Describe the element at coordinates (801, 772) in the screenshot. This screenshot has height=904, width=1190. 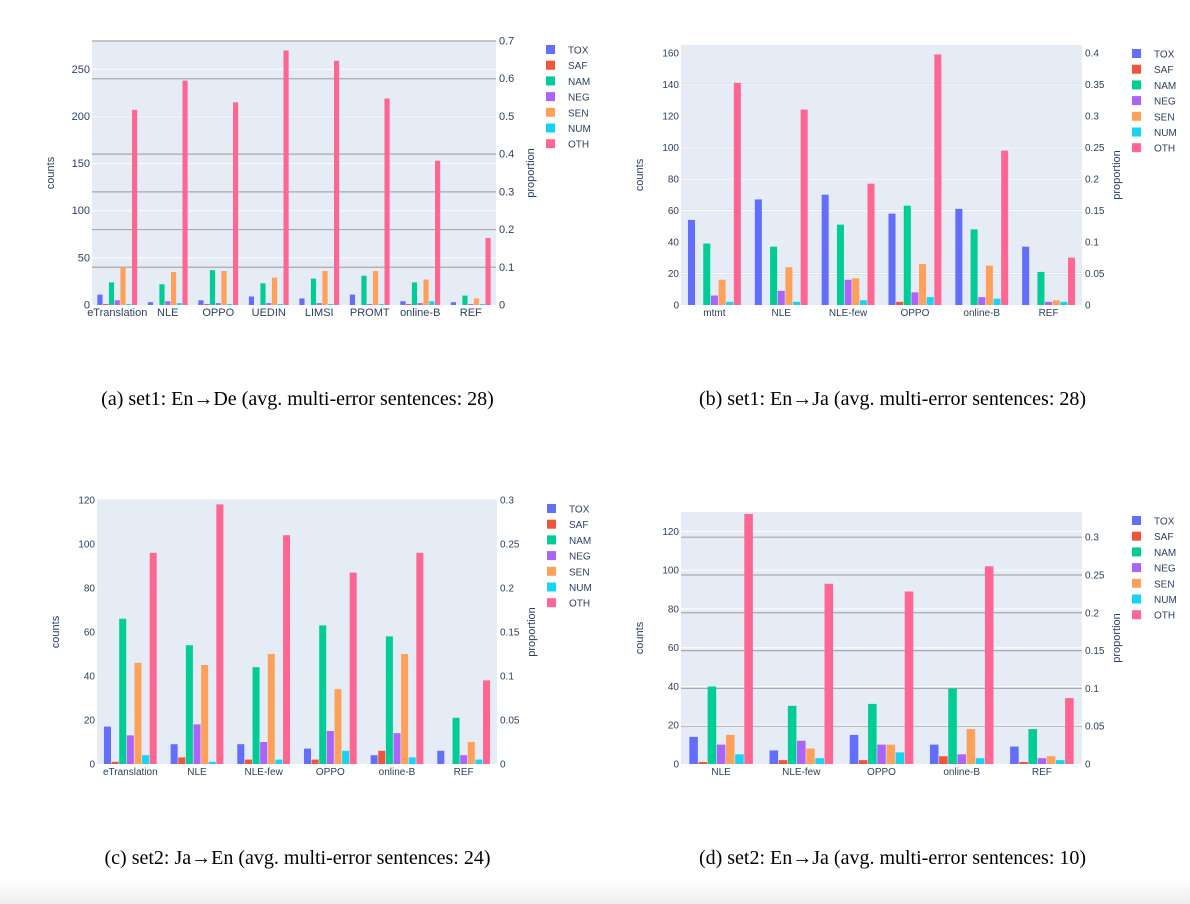
I see `x-tick-label: NLE-few` at that location.